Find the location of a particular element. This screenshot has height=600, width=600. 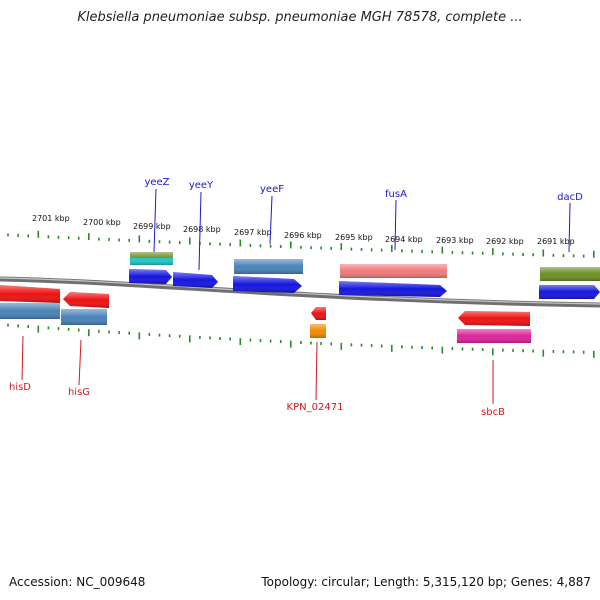

genes-forward is located at coordinates (364, 284).